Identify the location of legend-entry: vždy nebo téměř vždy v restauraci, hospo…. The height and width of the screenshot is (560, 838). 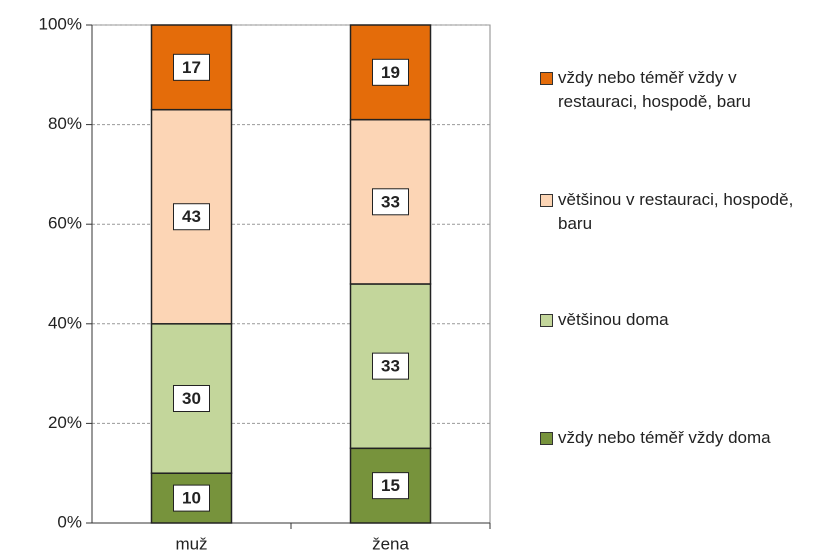
(676, 90).